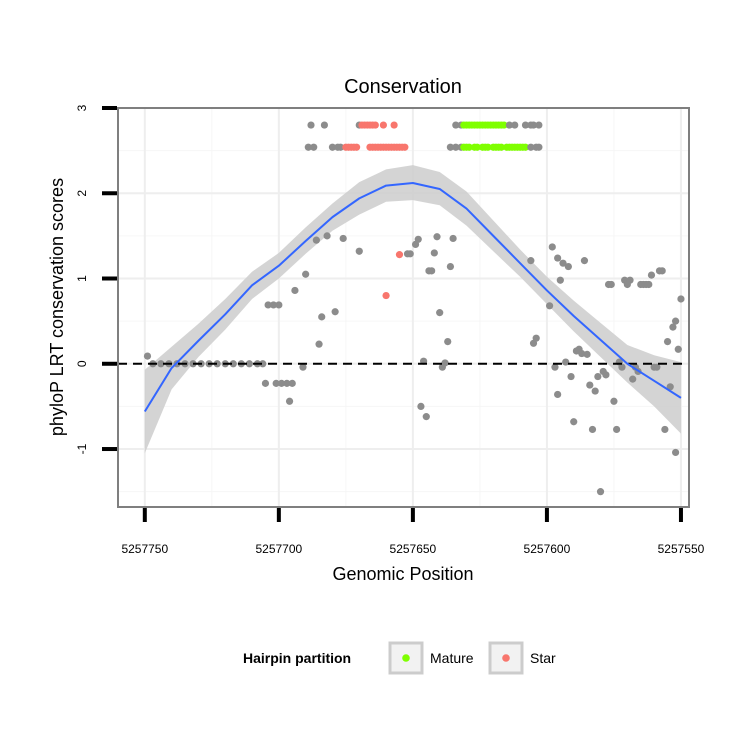 The height and width of the screenshot is (750, 750). Describe the element at coordinates (452, 658) in the screenshot. I see `legend-label: Mature` at that location.